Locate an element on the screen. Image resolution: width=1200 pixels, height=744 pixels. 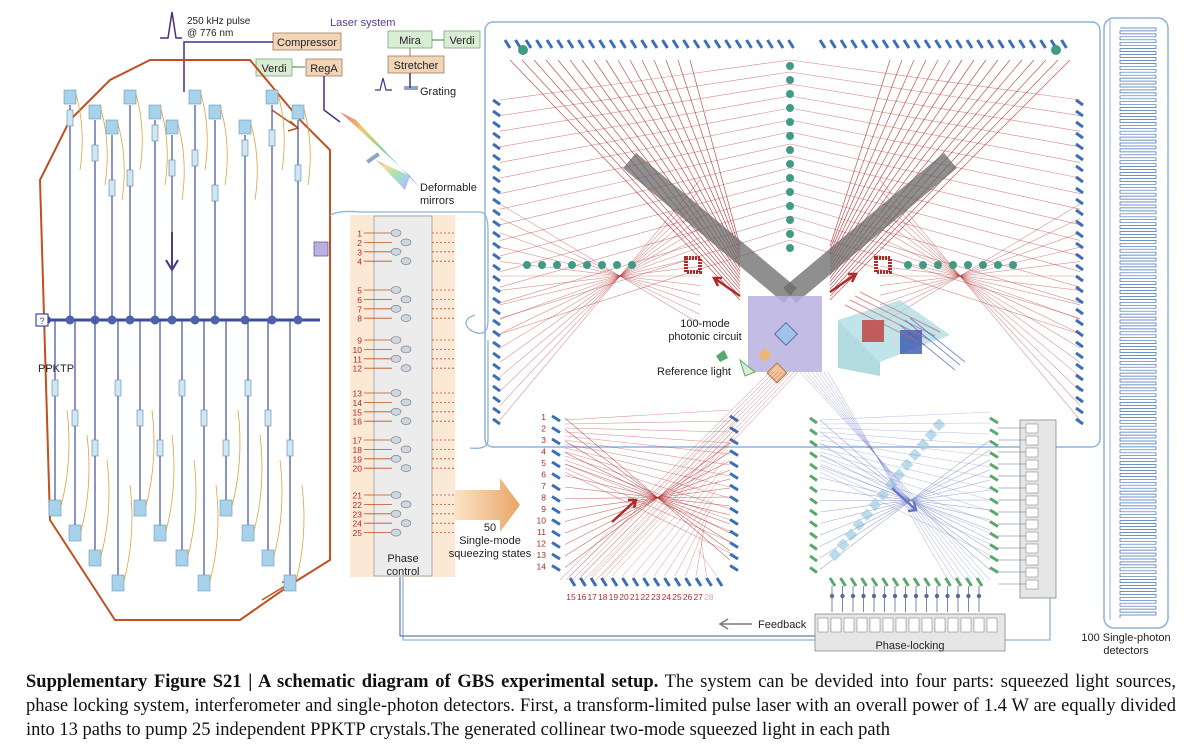
port-number: 1 is located at coordinates (543, 417).